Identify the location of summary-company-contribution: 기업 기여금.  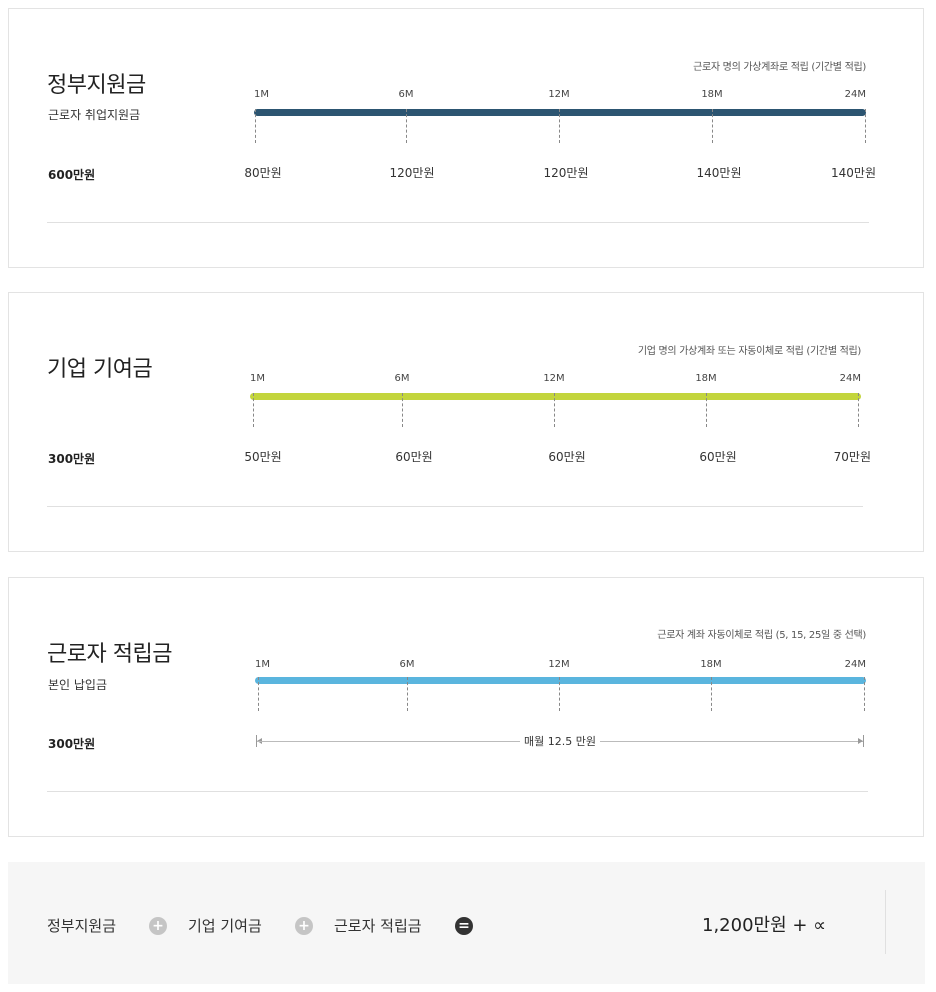
(225, 926).